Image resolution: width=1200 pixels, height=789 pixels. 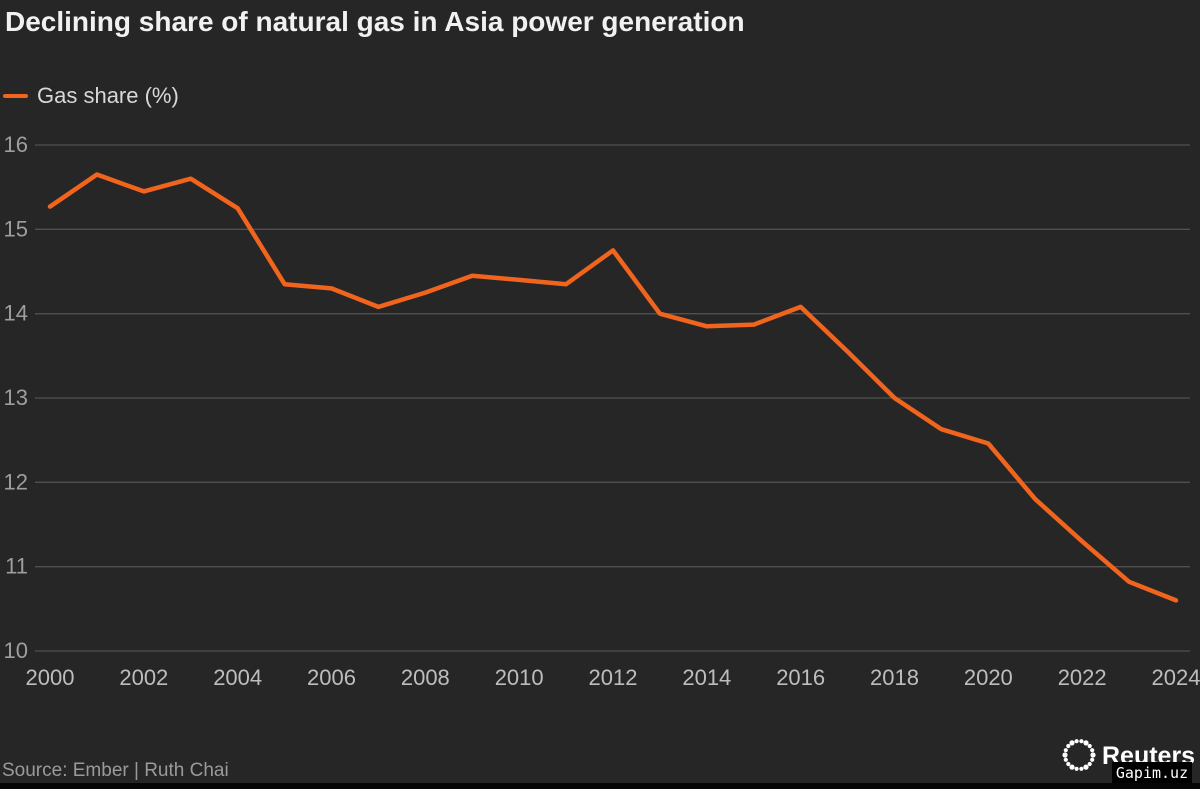 I want to click on watermark-text: Gapim.uz, so click(x=1152, y=772).